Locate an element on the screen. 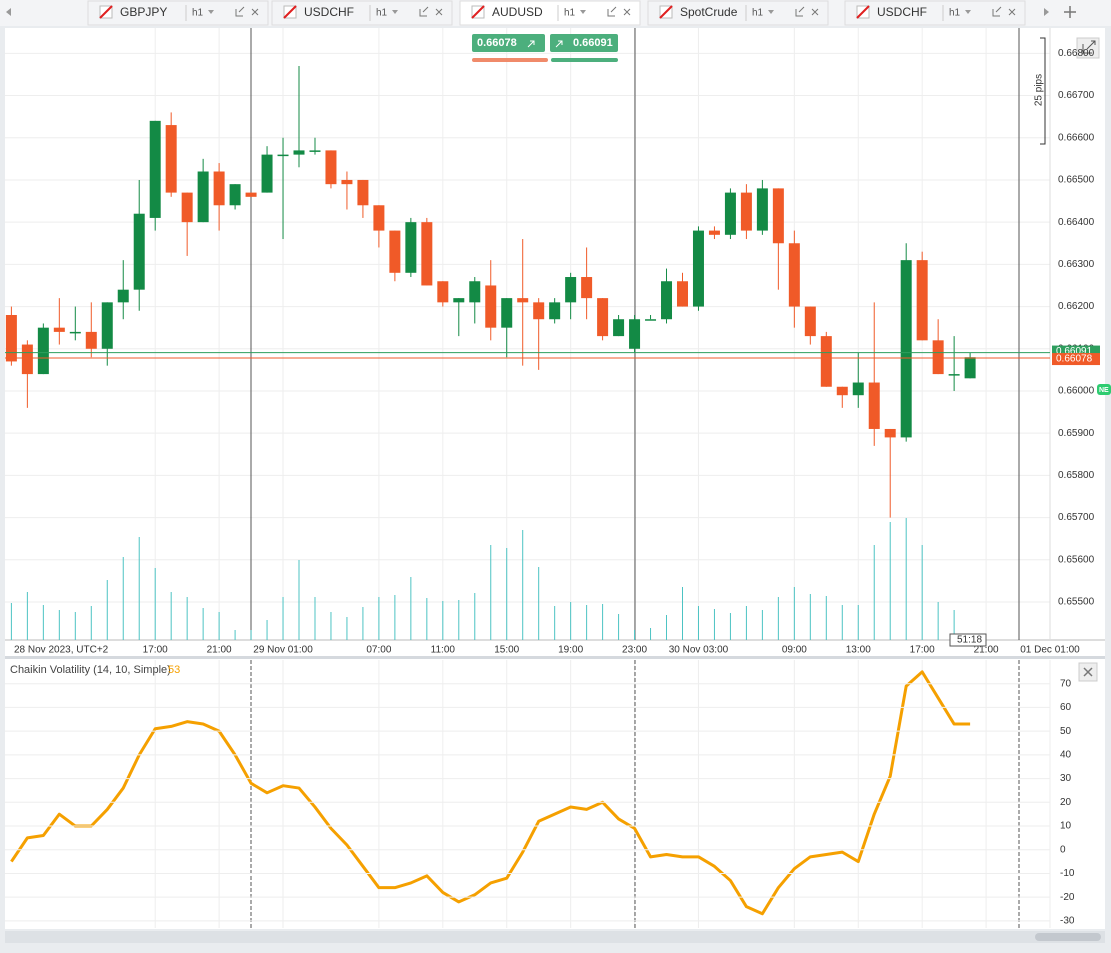 This screenshot has height=953, width=1111. tab-symbol: SpotCrude is located at coordinates (709, 12).